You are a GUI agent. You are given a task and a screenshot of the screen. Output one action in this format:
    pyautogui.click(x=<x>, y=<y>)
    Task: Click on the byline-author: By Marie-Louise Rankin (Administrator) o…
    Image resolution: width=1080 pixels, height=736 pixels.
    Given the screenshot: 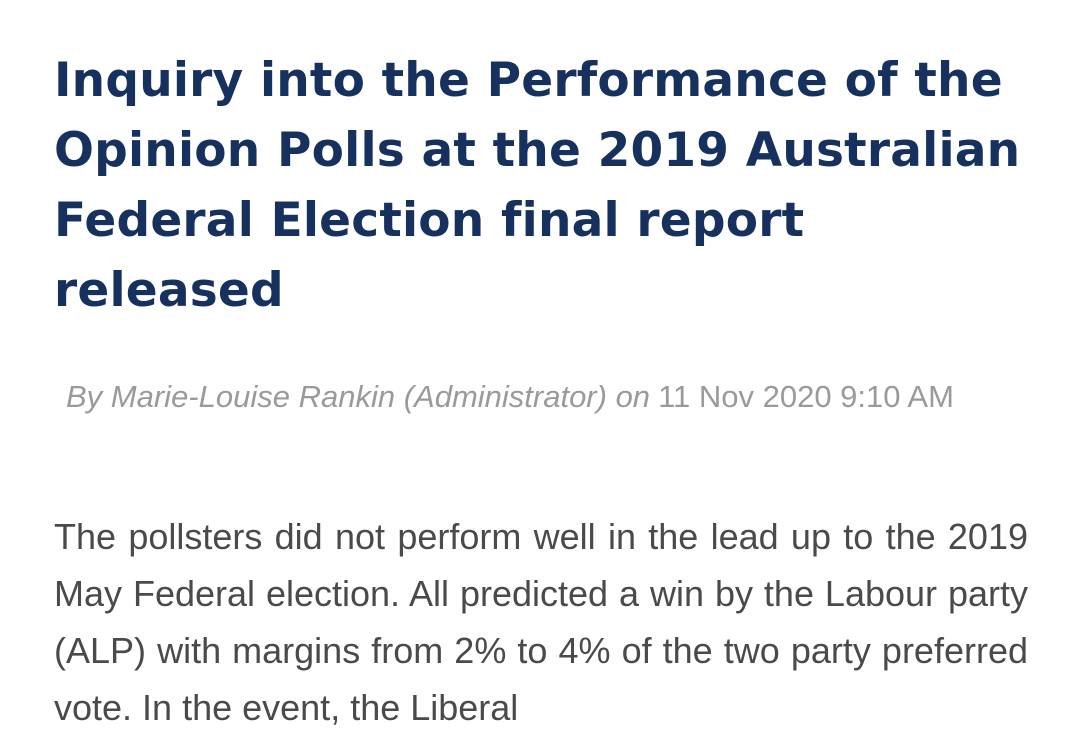 What is the action you would take?
    pyautogui.click(x=358, y=396)
    